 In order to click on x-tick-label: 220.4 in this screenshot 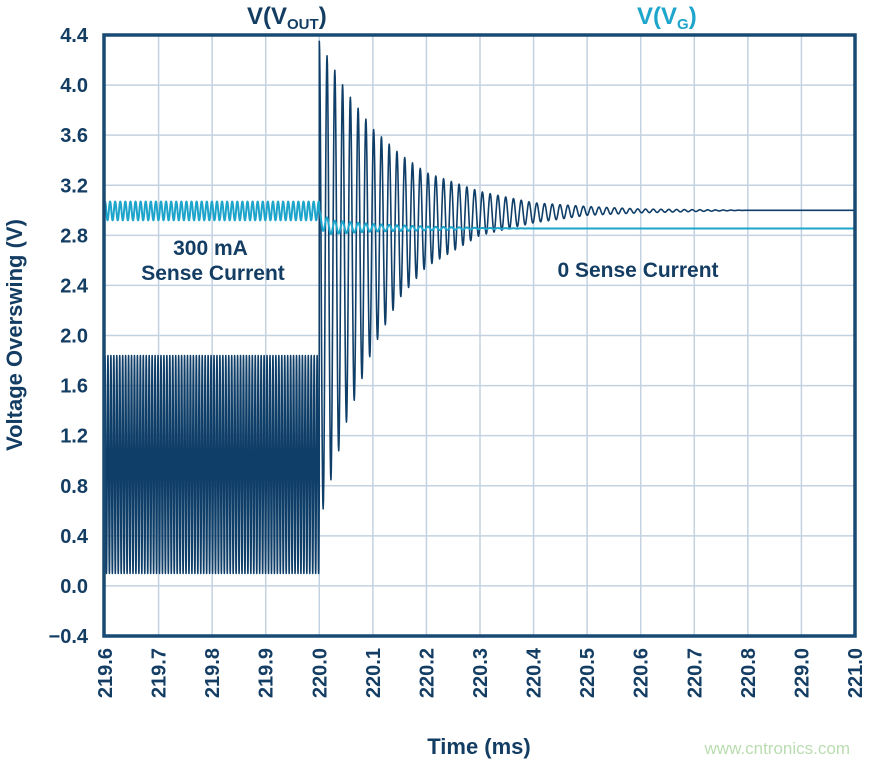, I will do `click(535, 672)`.